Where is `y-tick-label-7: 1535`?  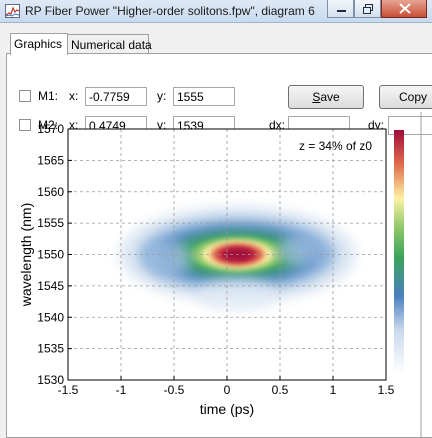 y-tick-label-7: 1535 is located at coordinates (50, 349).